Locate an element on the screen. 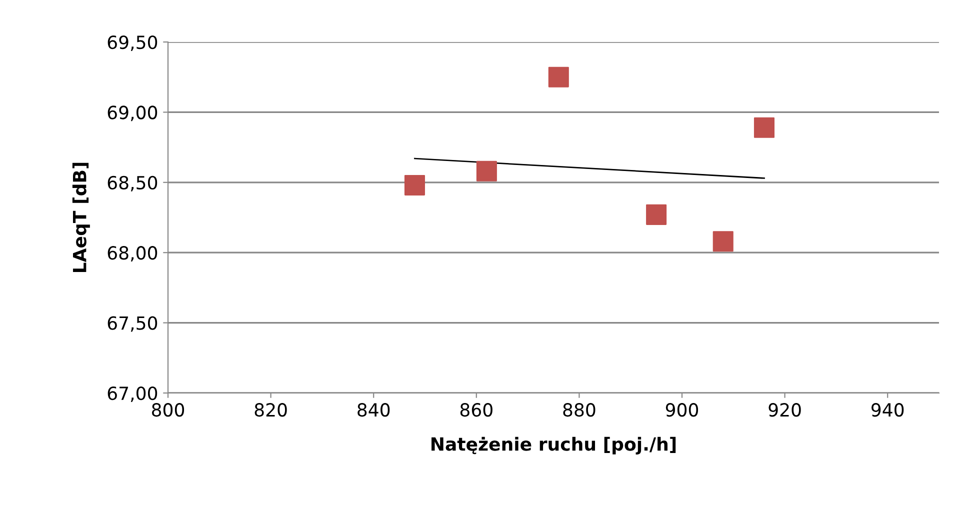  x-tick-label: 940 is located at coordinates (888, 410).